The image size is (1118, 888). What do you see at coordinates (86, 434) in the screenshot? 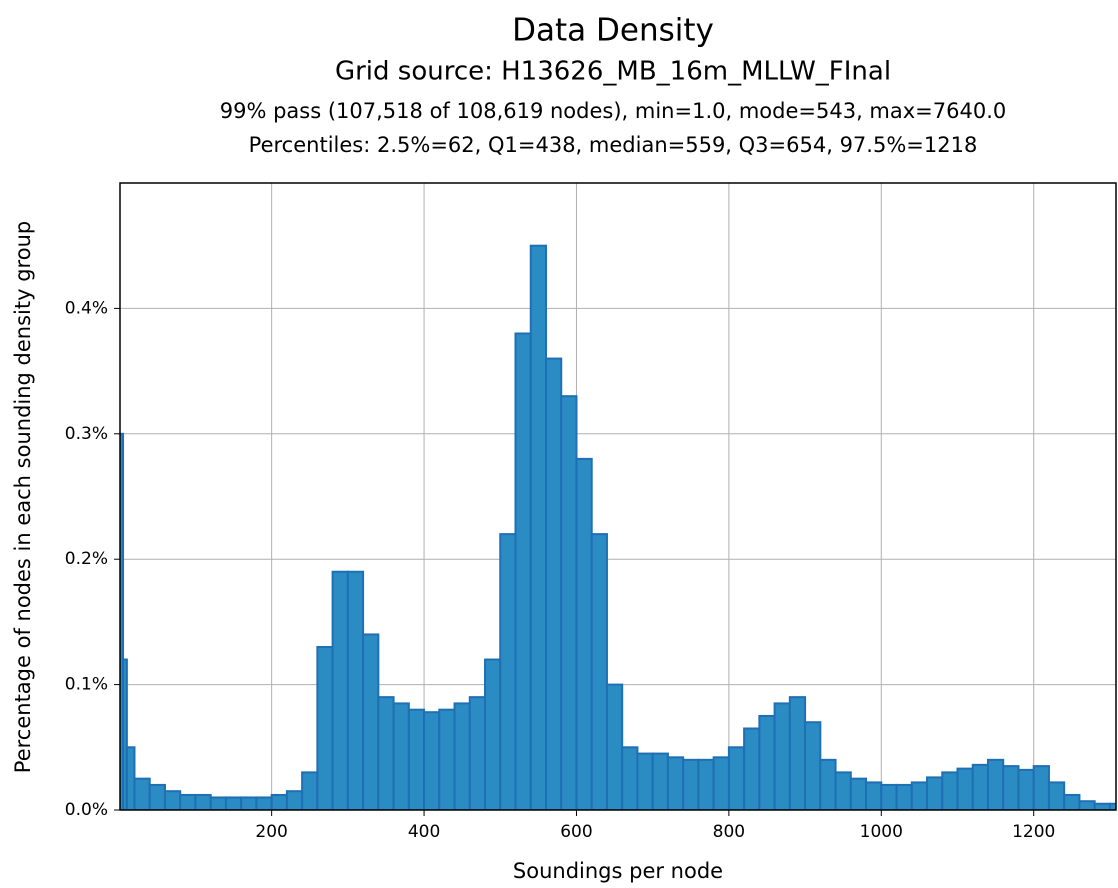
I see `y-tick-label: 0.3%` at bounding box center [86, 434].